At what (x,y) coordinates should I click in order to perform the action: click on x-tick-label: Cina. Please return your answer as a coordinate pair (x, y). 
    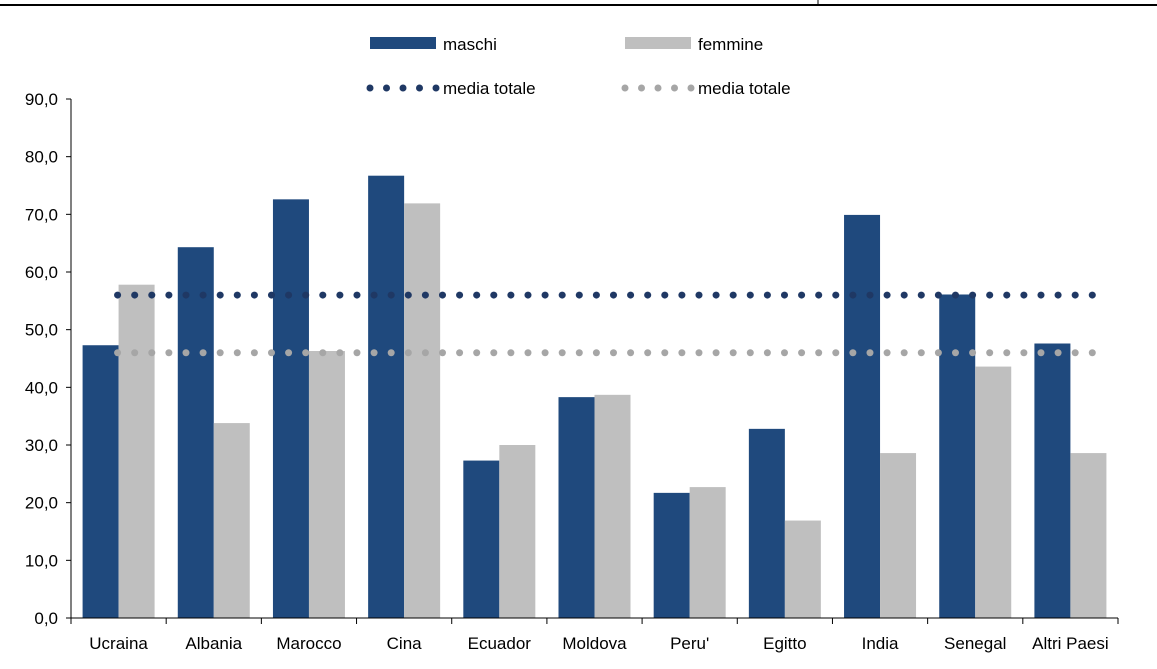
    Looking at the image, I should click on (405, 643).